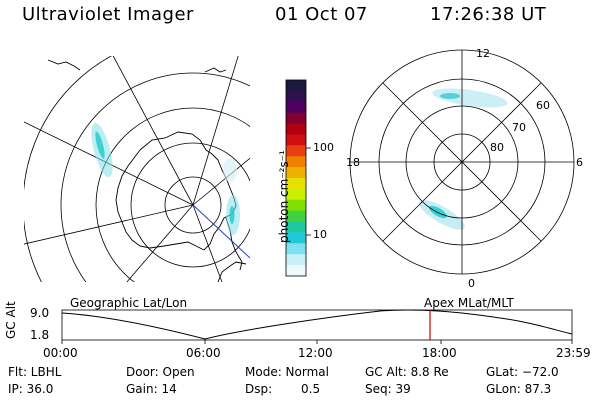  Describe the element at coordinates (31, 389) in the screenshot. I see `info-ip: IP: 36.0` at that location.